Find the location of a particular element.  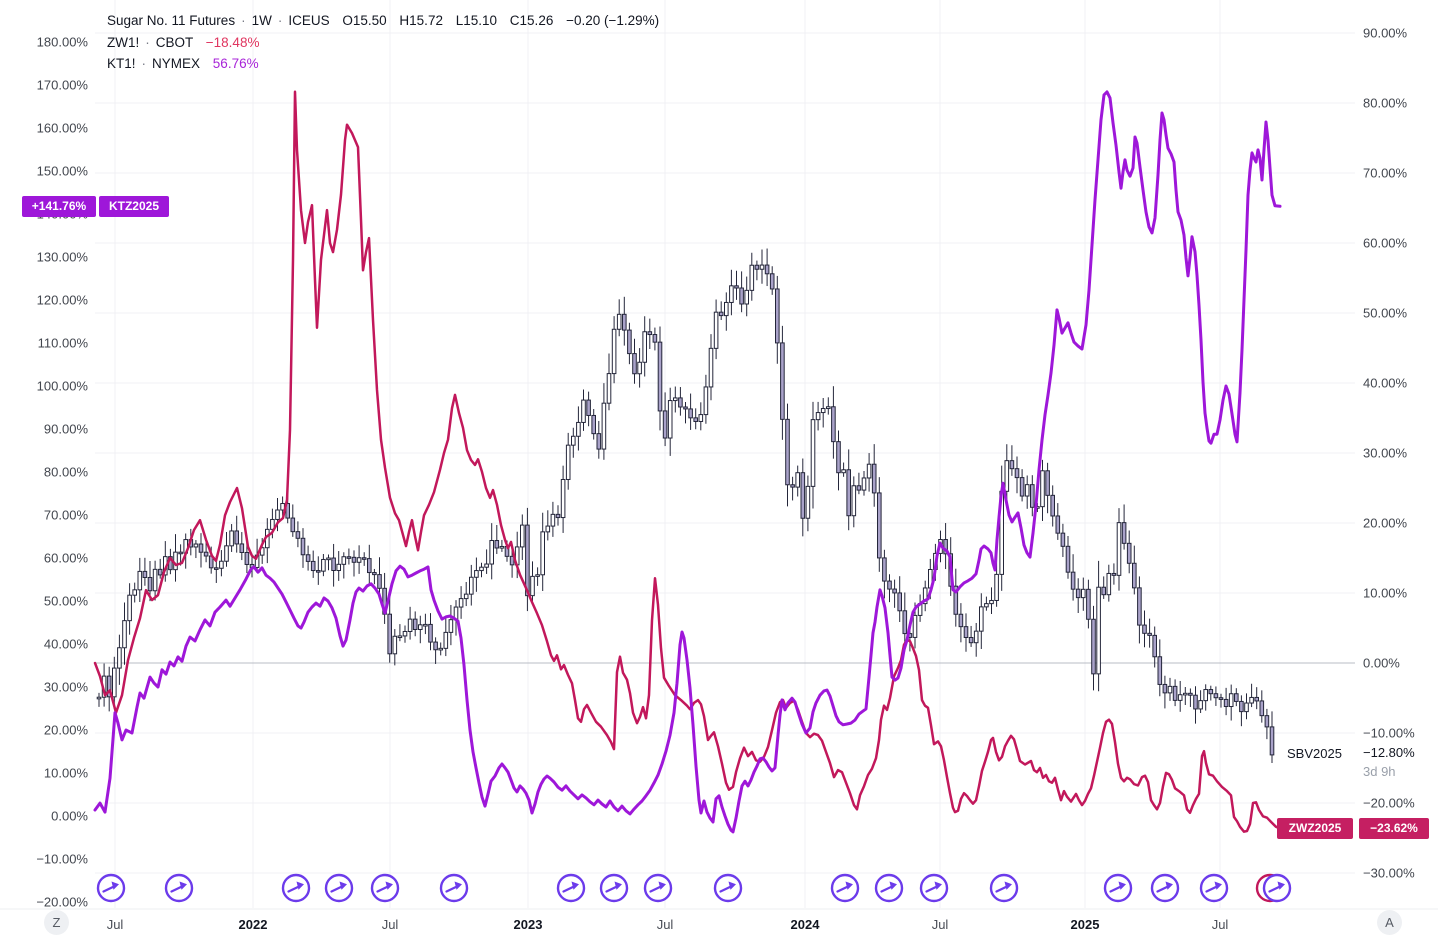

axis-tick-label: 160.00% is located at coordinates (63, 128).